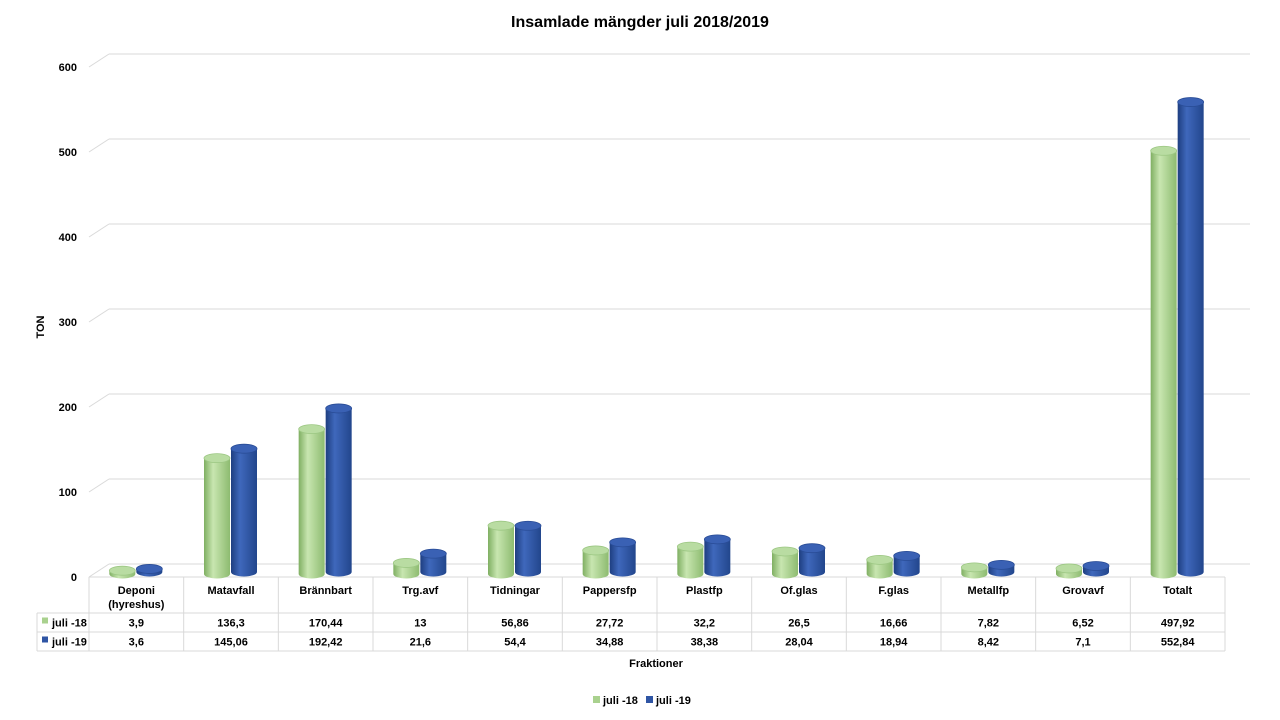  Describe the element at coordinates (231, 624) in the screenshot. I see `data-label: 136,3` at that location.